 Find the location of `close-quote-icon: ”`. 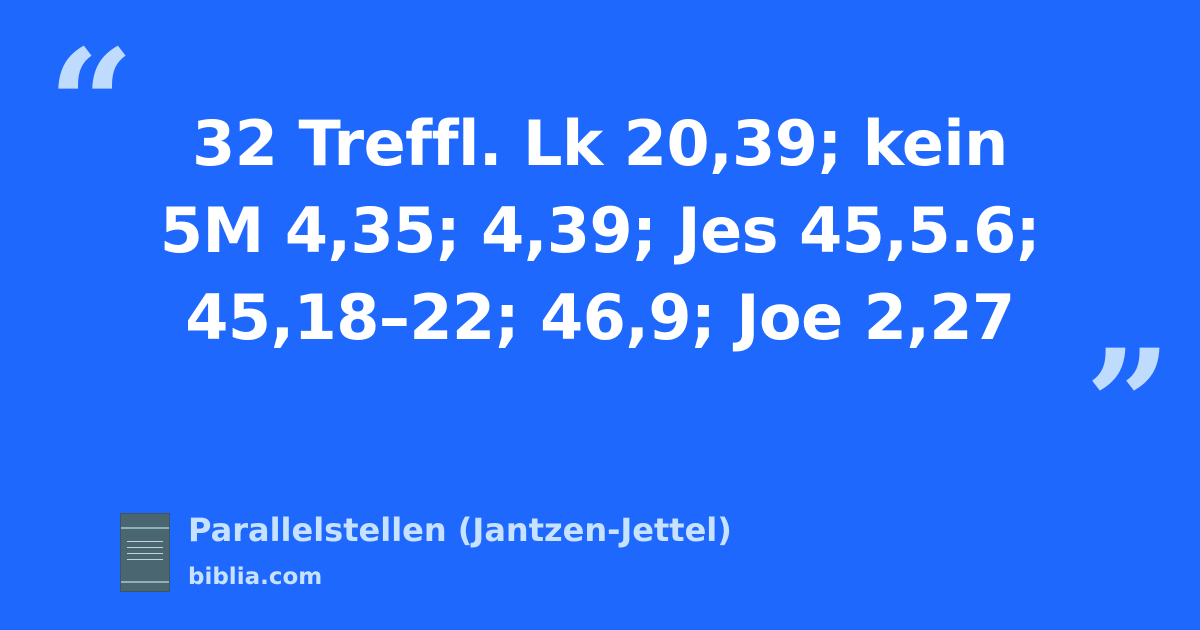

close-quote-icon: ” is located at coordinates (1128, 405).